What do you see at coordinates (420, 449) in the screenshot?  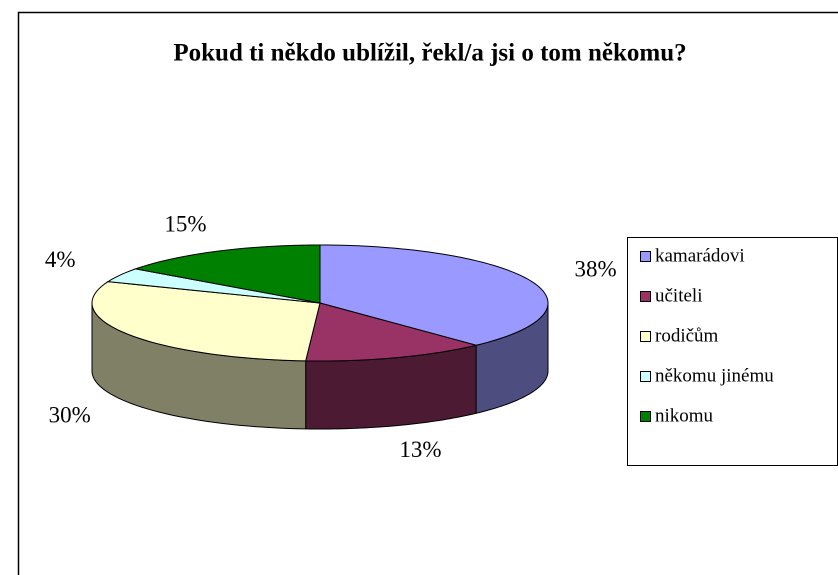 I see `data-label: 13%` at bounding box center [420, 449].